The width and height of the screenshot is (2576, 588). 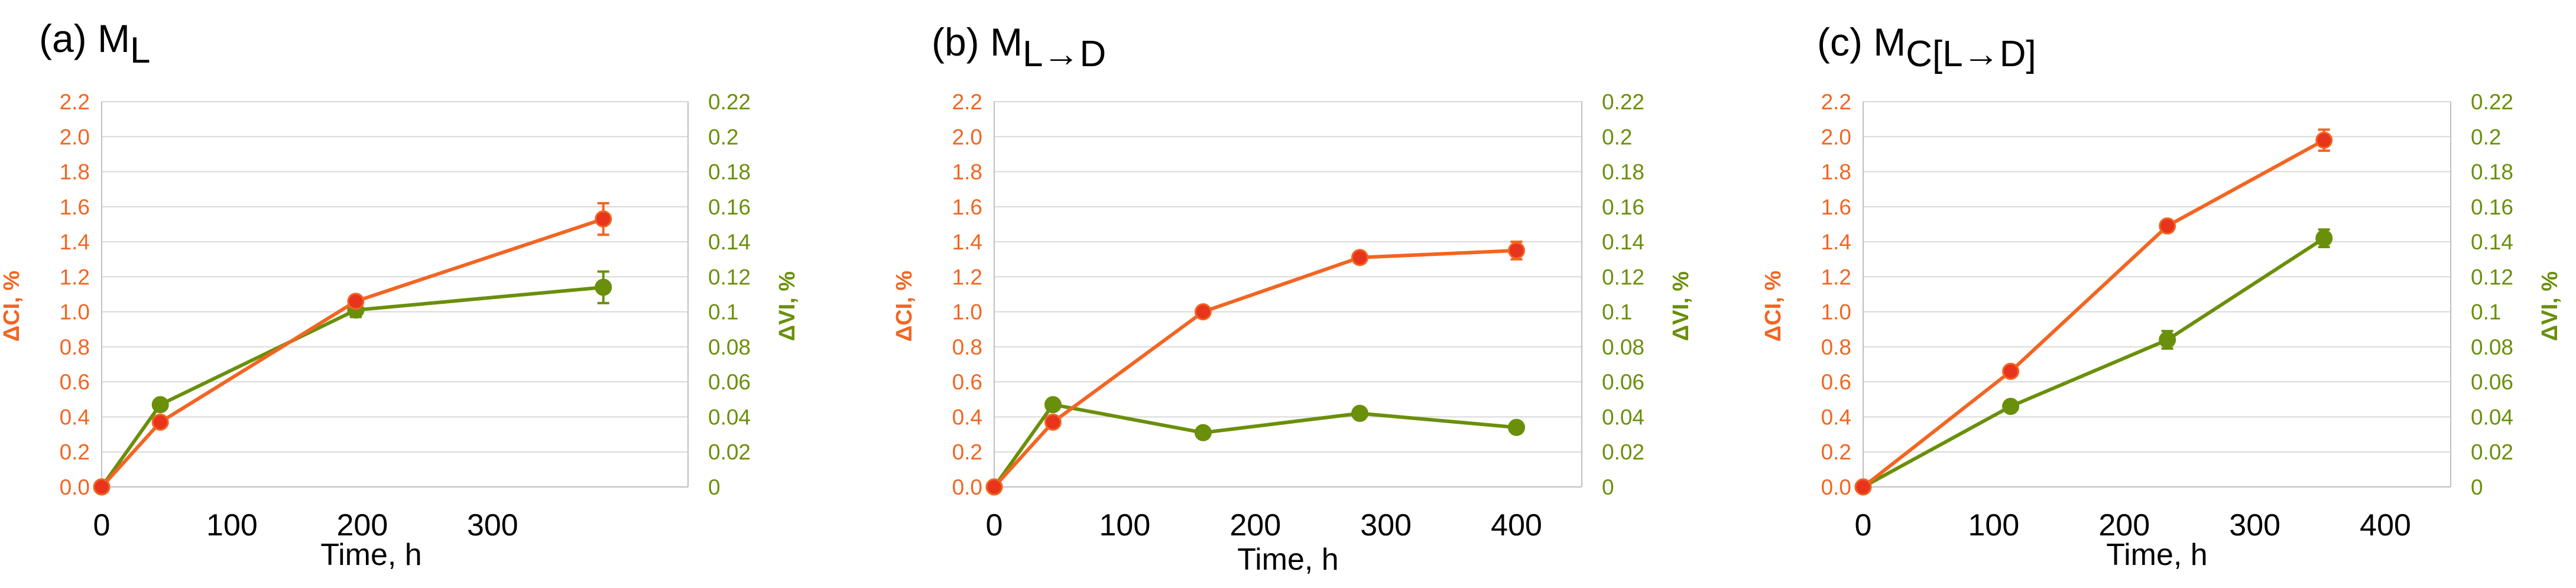 What do you see at coordinates (994, 525) in the screenshot?
I see `x-tick-label: 0` at bounding box center [994, 525].